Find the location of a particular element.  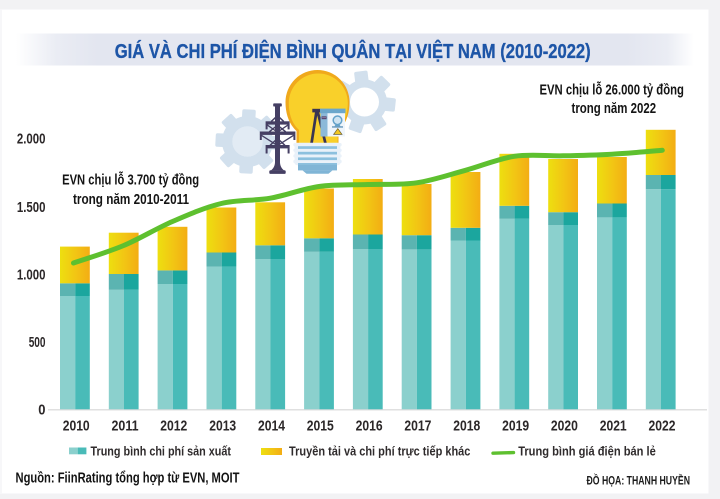

svg-text: 2022 is located at coordinates (662, 426).